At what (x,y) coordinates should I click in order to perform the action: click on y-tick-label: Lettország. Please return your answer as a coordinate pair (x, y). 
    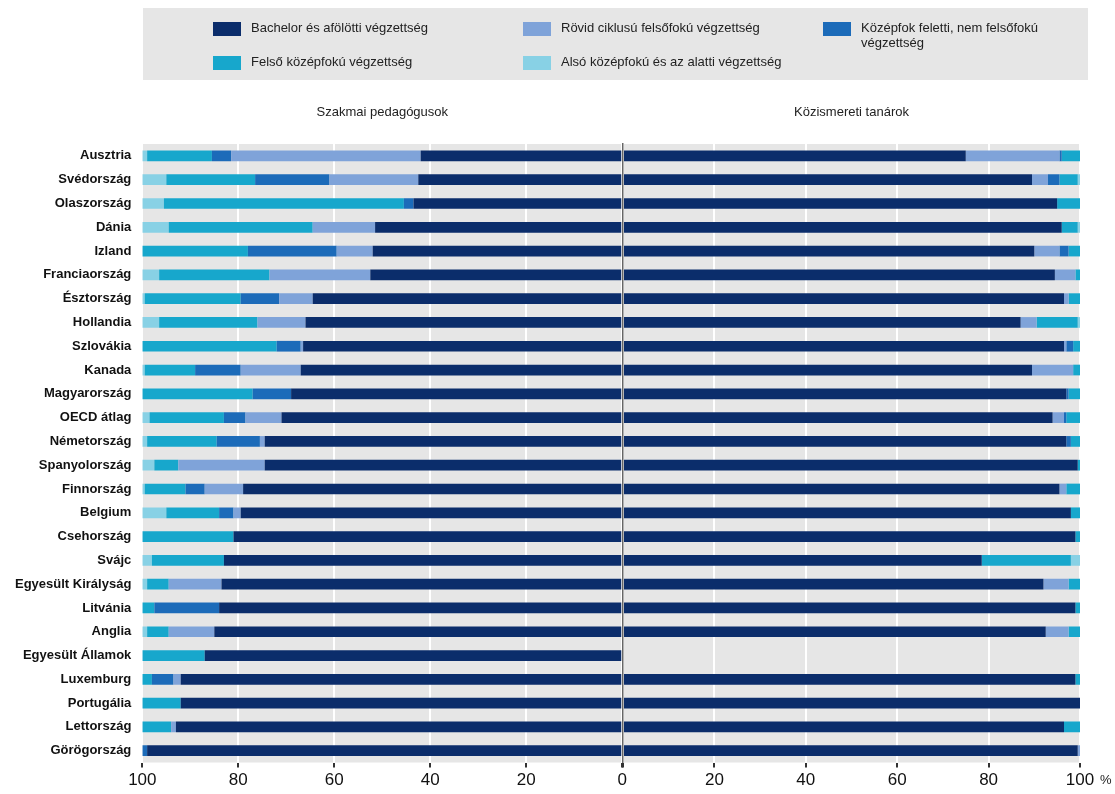
    Looking at the image, I should click on (98, 726).